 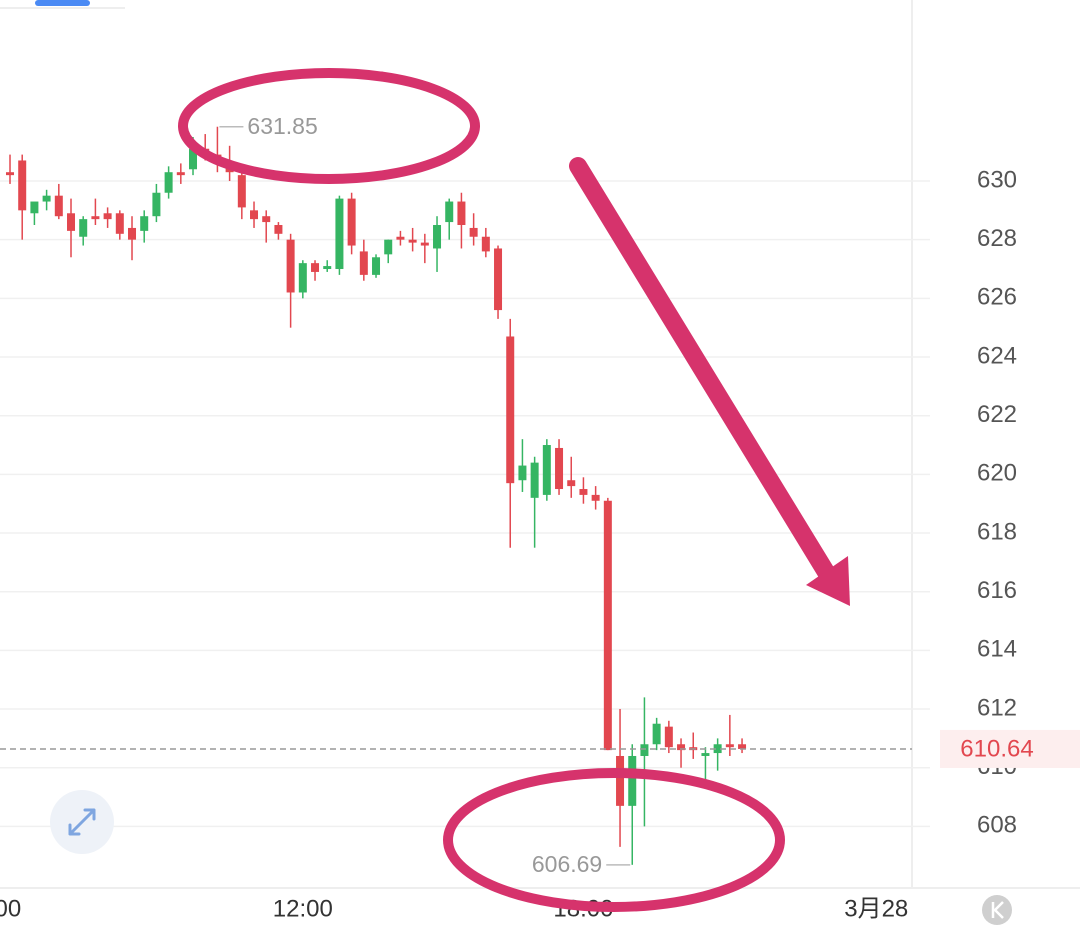 I want to click on low-label: 606.69, so click(x=567, y=864).